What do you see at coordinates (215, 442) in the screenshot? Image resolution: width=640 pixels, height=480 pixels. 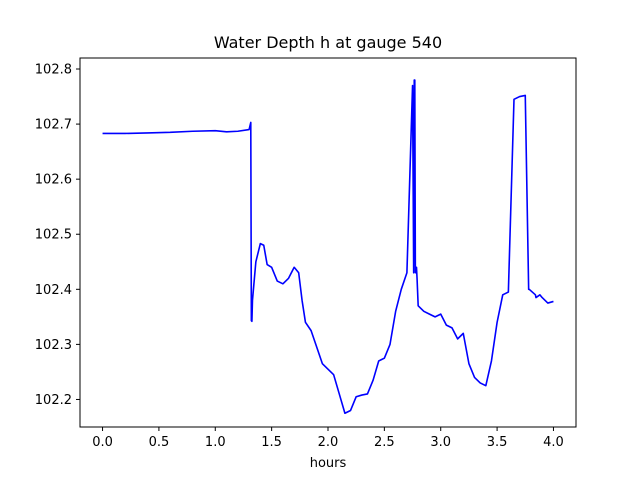 I see `x-tick-label: 1.0` at bounding box center [215, 442].